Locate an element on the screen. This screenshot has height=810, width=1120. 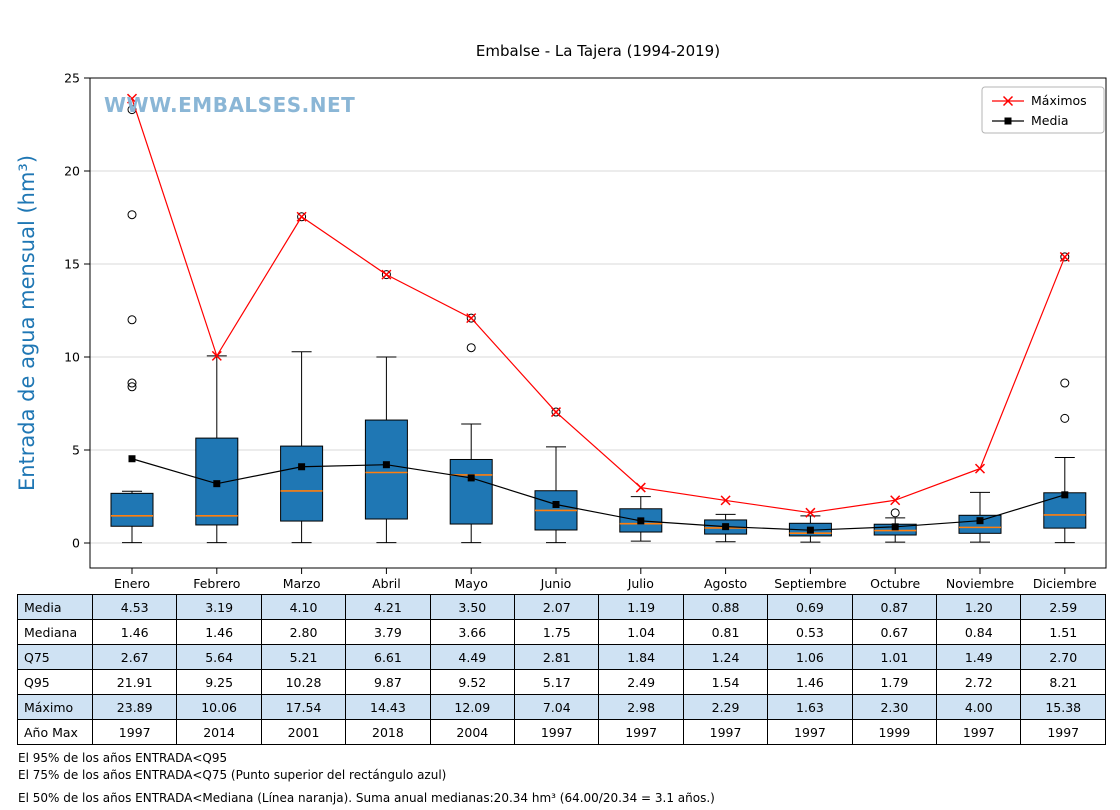
stat-cell: 14.43 is located at coordinates (388, 707).